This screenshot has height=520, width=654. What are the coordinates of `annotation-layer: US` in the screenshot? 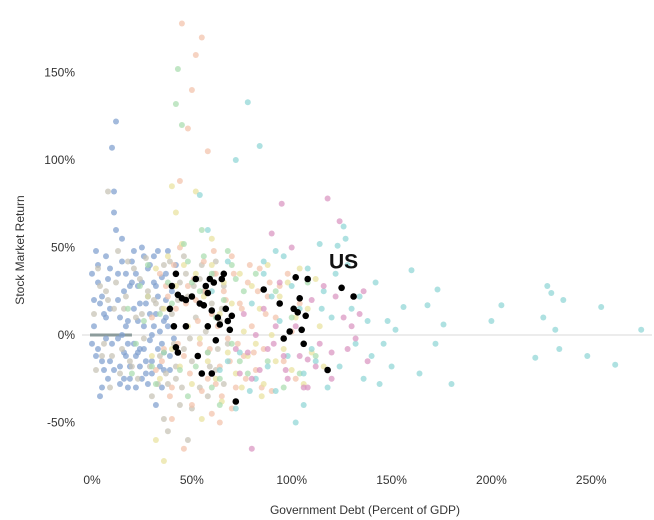 It's located at (343, 262).